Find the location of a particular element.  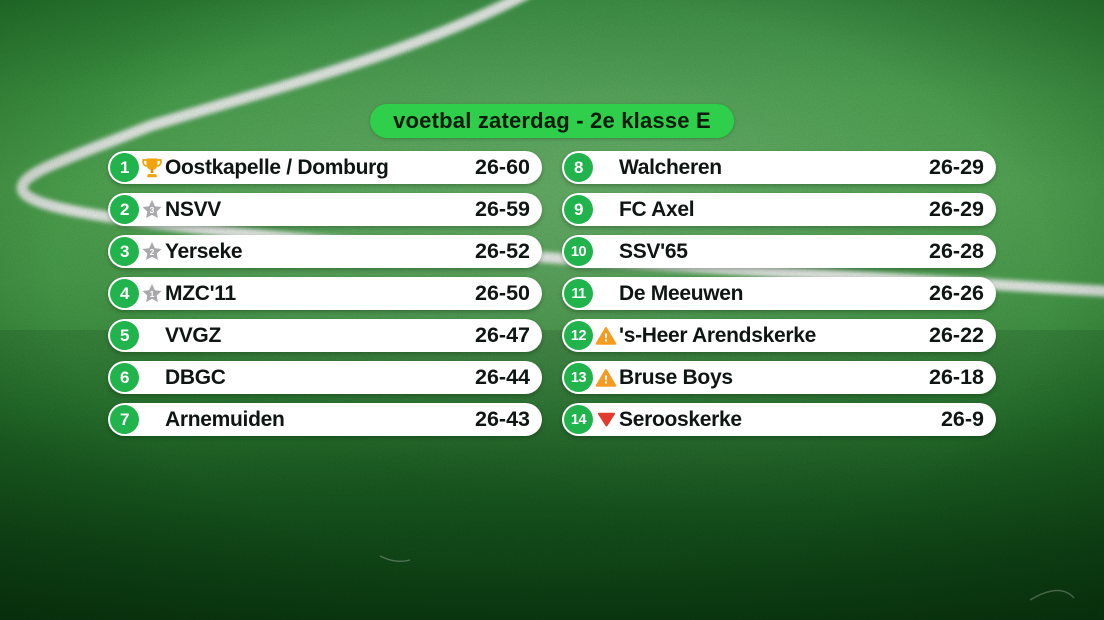

trophy-icon is located at coordinates (152, 168).